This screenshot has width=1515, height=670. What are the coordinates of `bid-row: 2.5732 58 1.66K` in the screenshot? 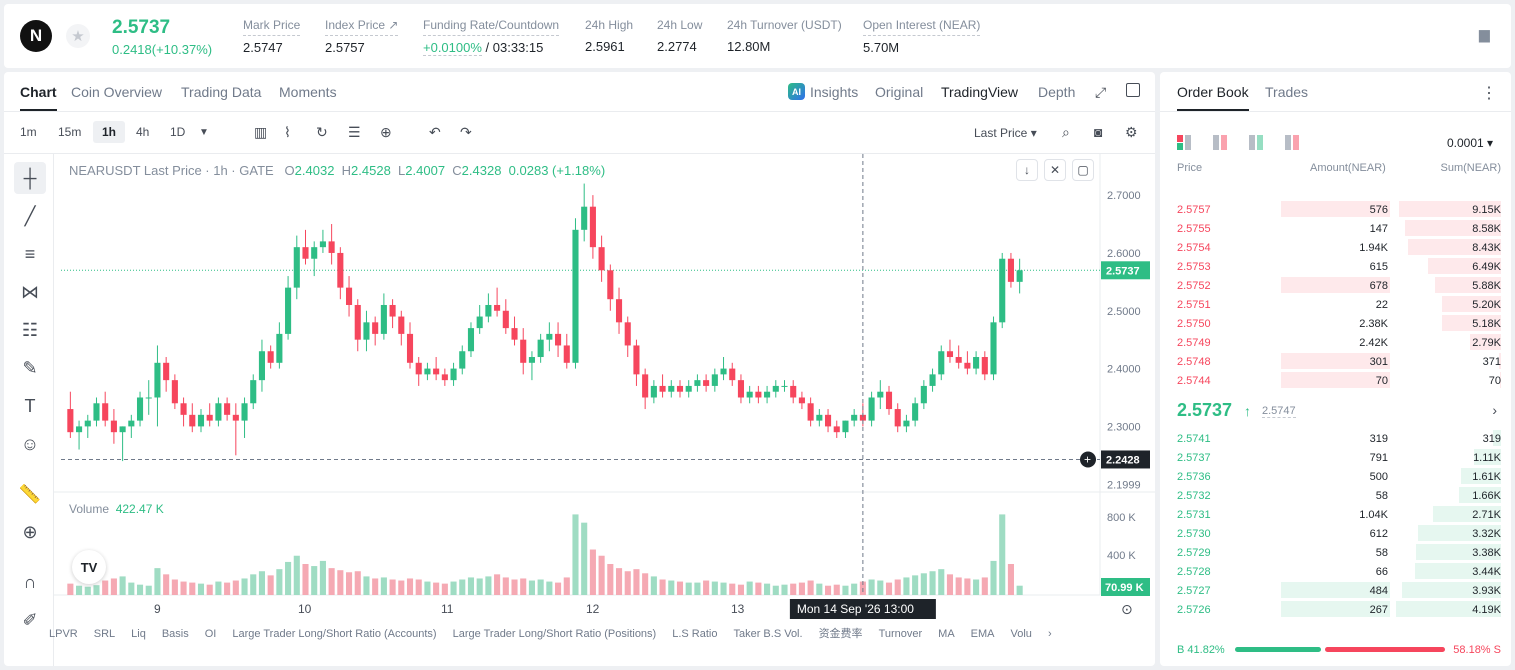 It's located at (1335, 495).